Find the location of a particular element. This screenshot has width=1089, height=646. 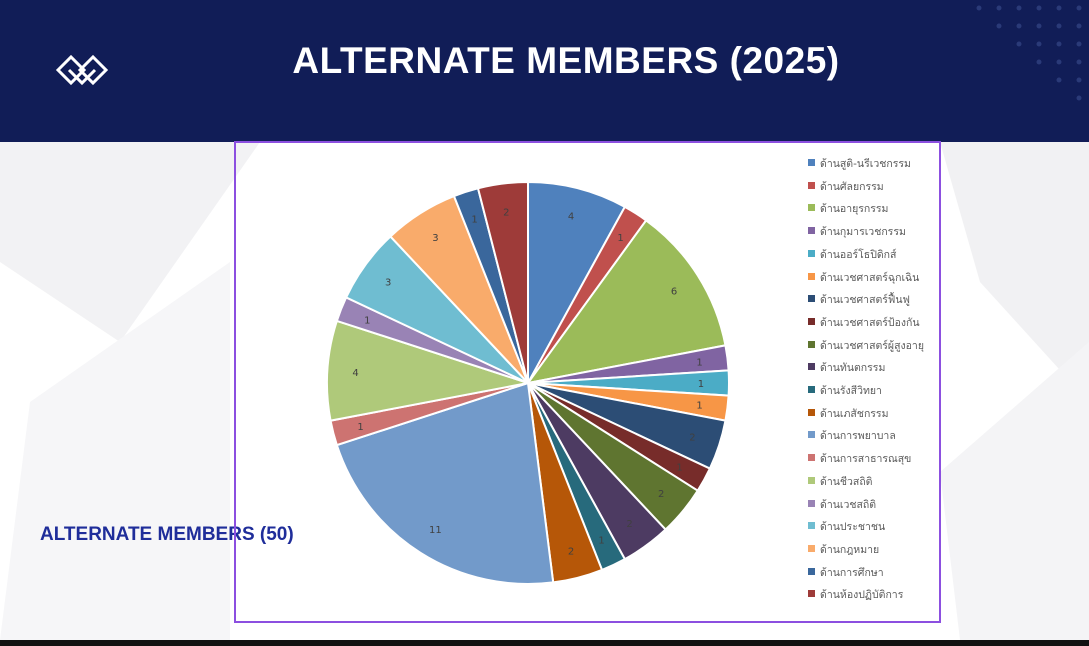

legend-label: ด้านกฎหมาย is located at coordinates (850, 549).